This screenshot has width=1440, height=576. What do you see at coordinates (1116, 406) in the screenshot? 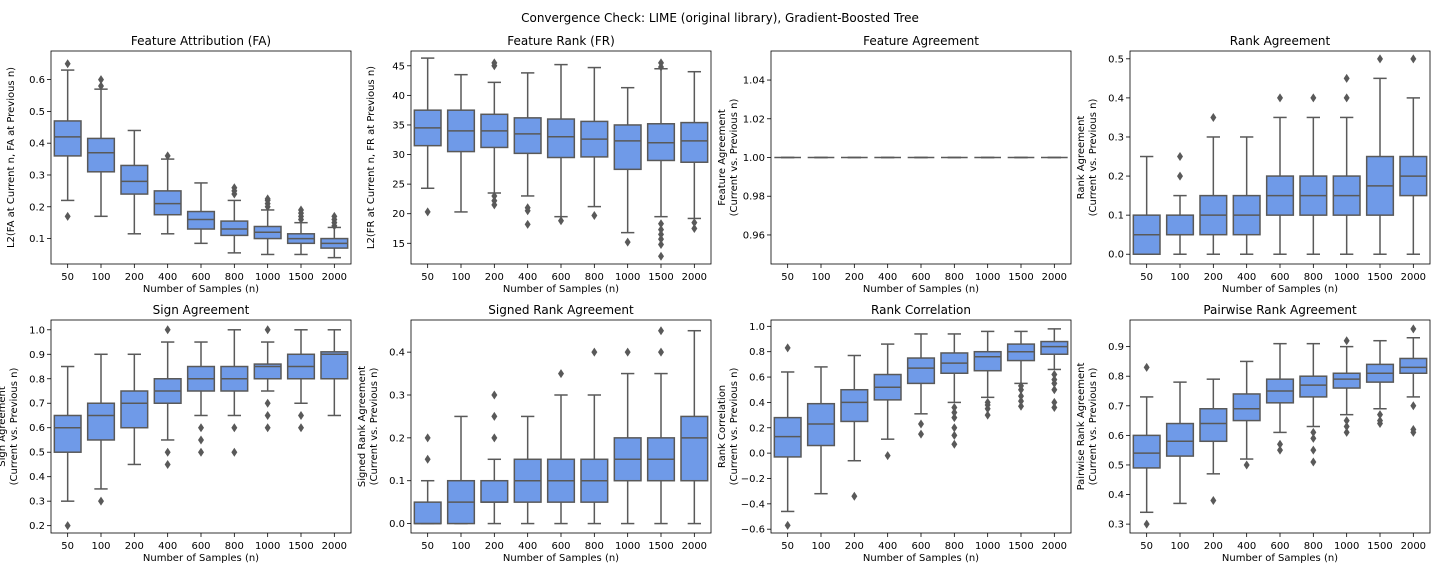
I see `y-tick-label: 0.7` at bounding box center [1116, 406].